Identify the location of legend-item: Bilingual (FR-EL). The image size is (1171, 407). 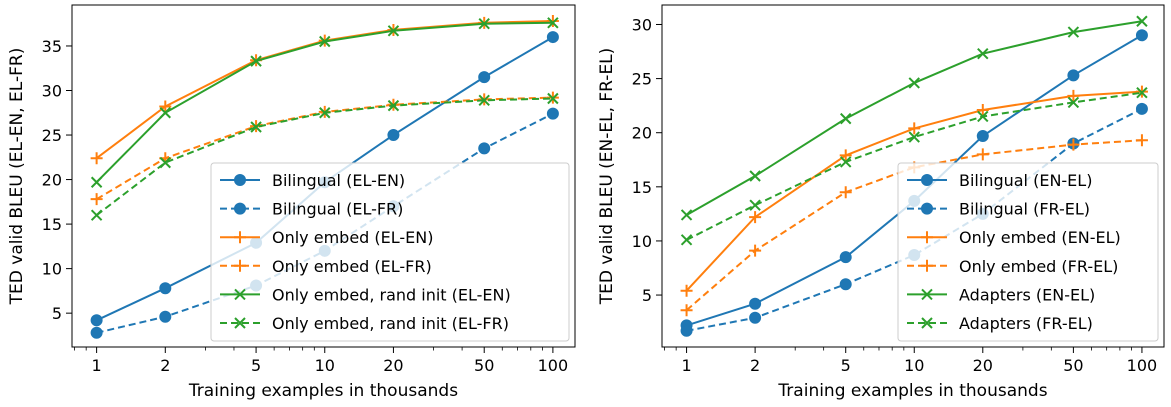
(998, 209).